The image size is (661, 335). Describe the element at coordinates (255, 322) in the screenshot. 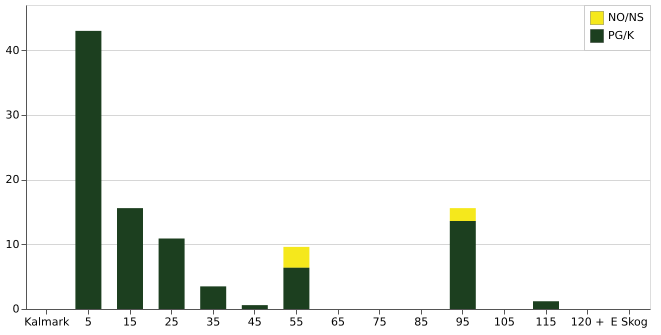

I see `x-tick-label: 45` at that location.